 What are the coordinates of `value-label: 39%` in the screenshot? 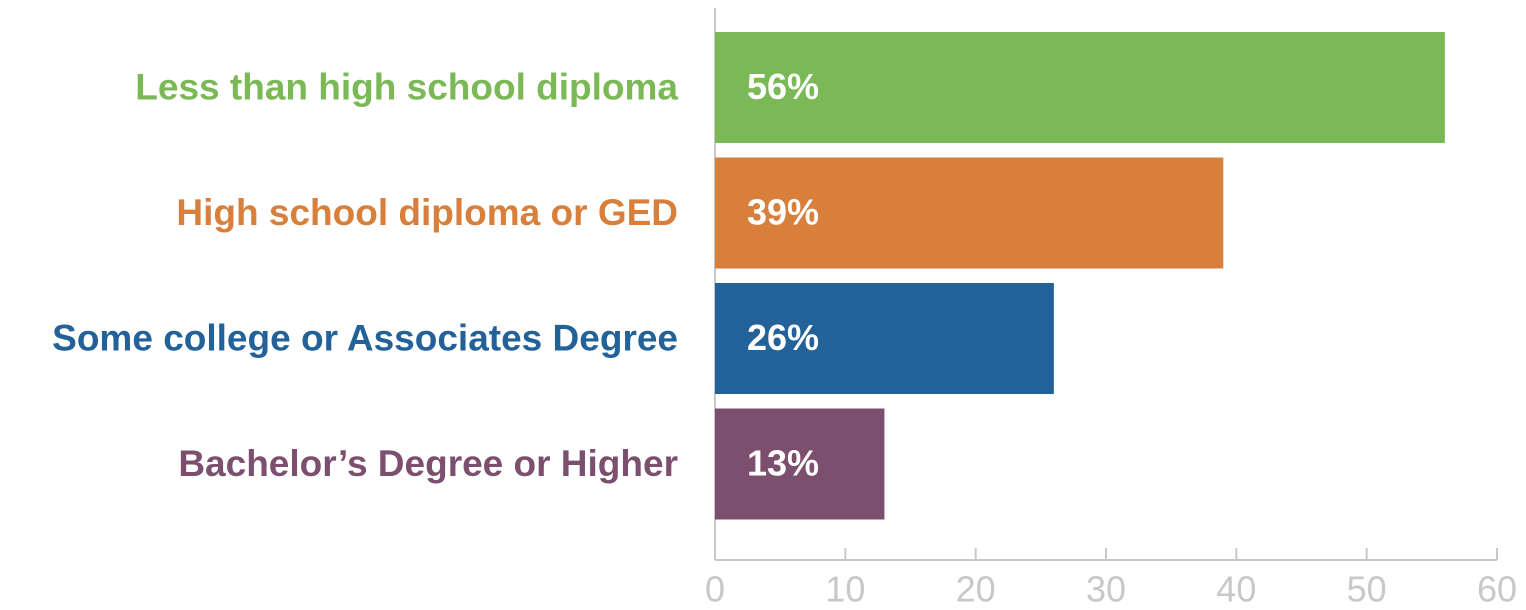 It's located at (783, 212).